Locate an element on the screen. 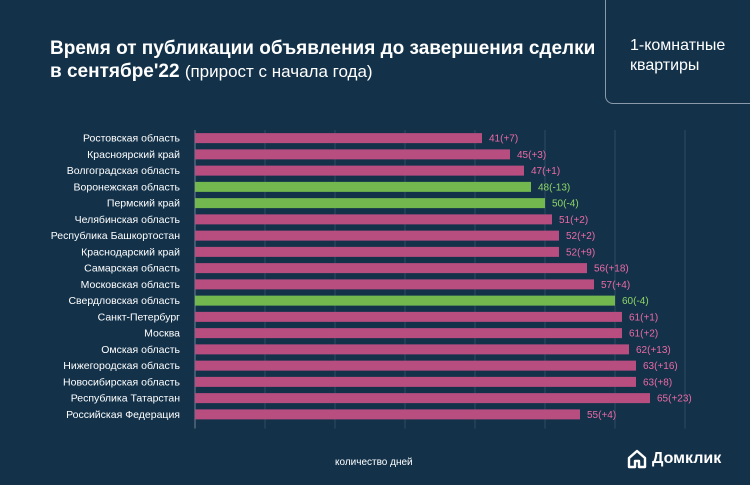 This screenshot has width=750, height=485. data-label: 60(-4) is located at coordinates (635, 301).